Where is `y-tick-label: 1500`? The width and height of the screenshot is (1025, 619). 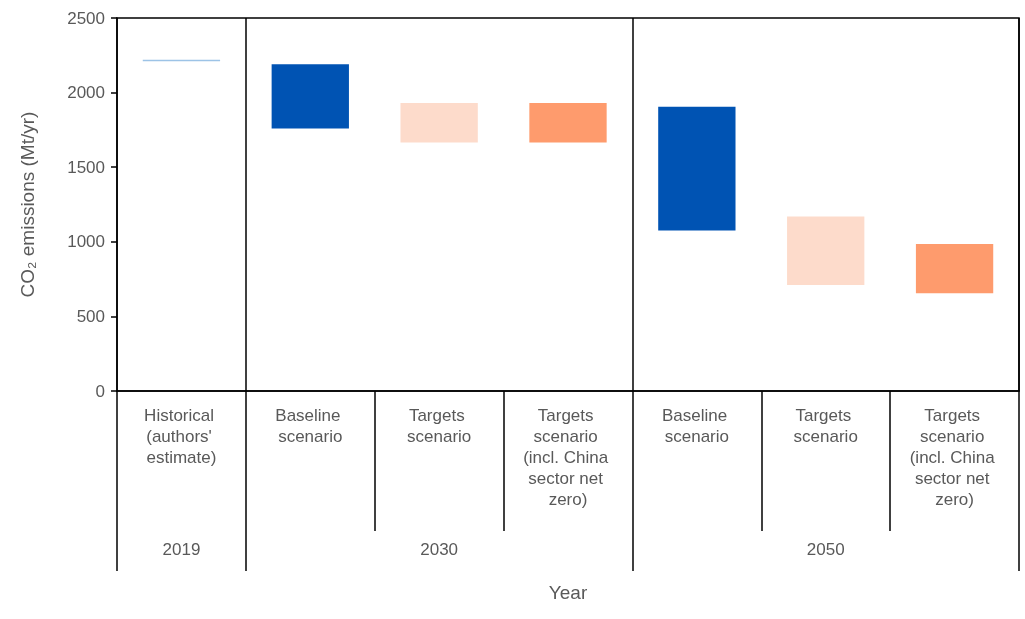 y-tick-label: 1500 is located at coordinates (86, 167).